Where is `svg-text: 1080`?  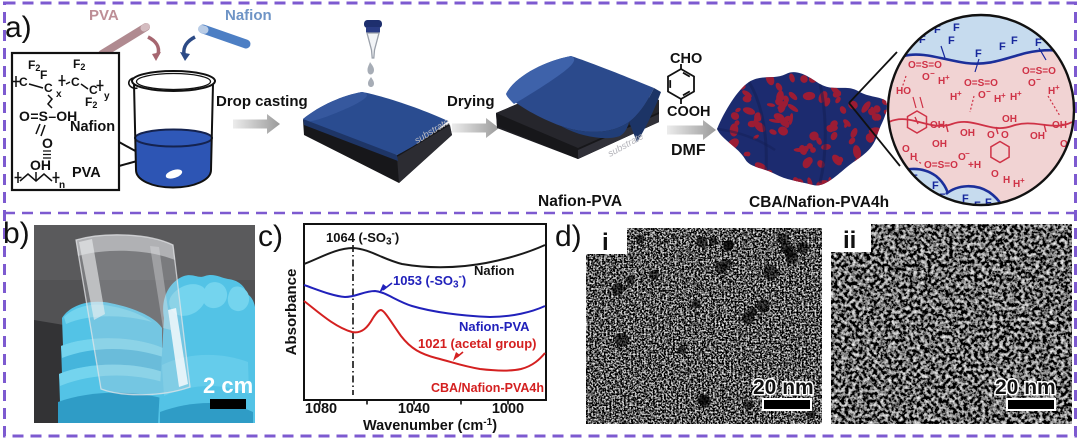 svg-text: 1080 is located at coordinates (321, 409).